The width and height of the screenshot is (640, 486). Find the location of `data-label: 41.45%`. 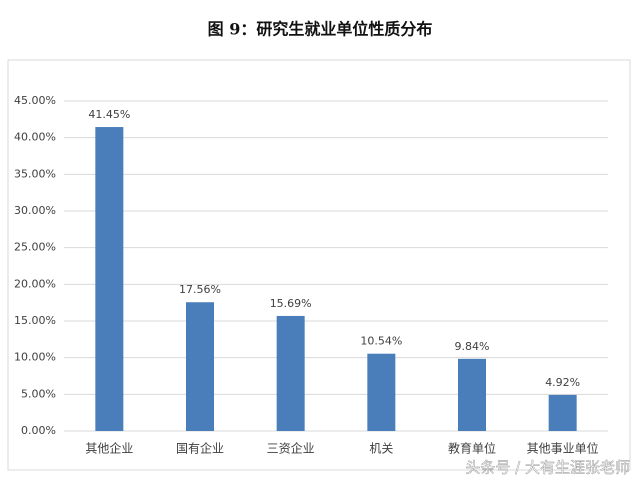

data-label: 41.45% is located at coordinates (109, 114).